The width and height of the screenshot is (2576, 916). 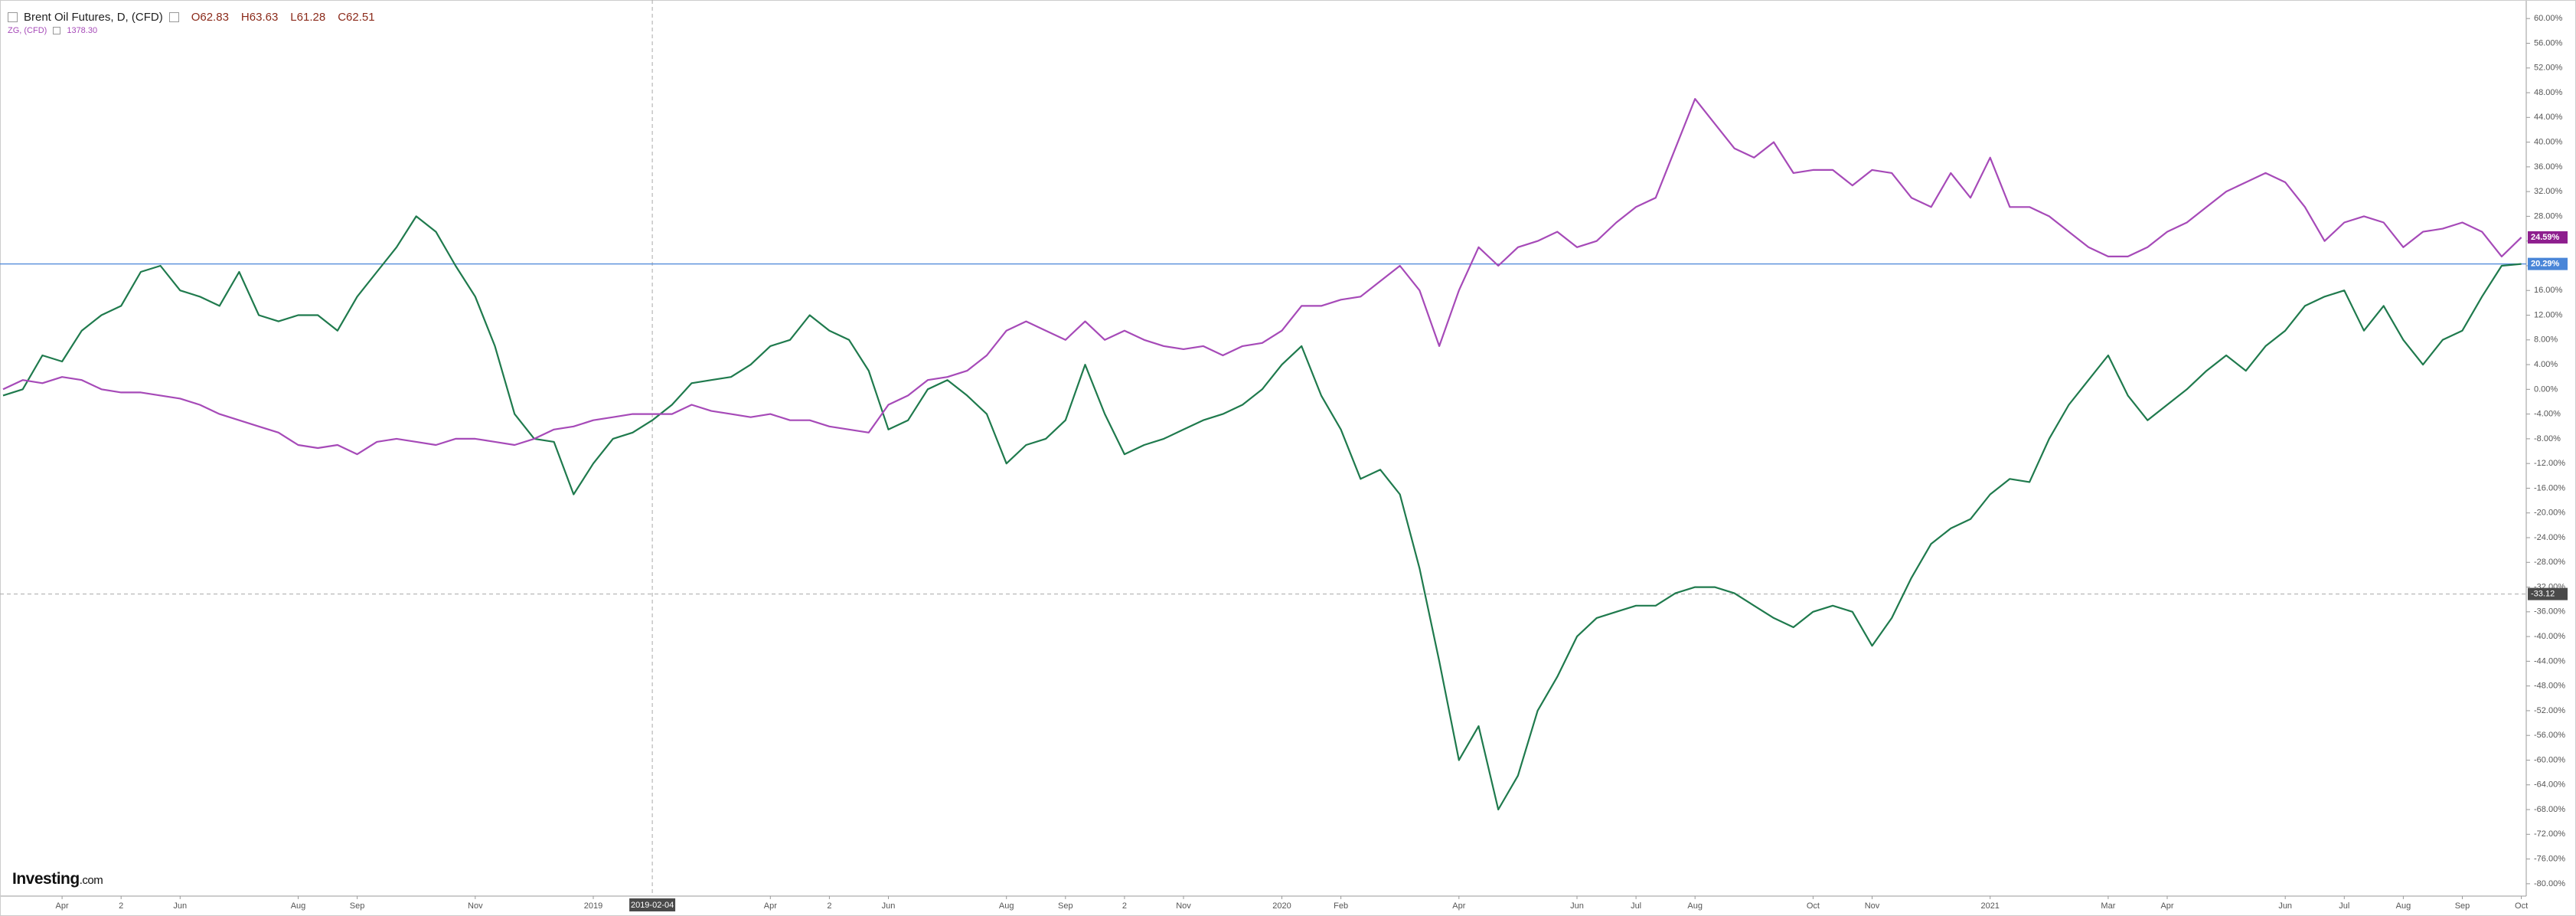 I want to click on y-tick-label: 52.00%, so click(x=2548, y=69).